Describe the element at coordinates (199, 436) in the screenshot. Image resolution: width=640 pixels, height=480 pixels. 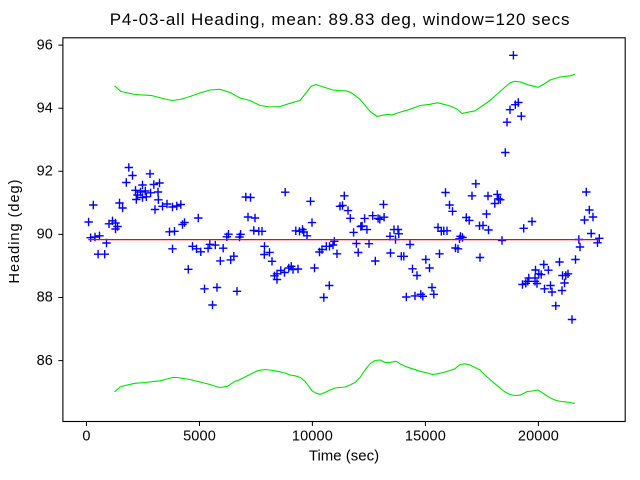
I see `svg-text: 5000` at that location.